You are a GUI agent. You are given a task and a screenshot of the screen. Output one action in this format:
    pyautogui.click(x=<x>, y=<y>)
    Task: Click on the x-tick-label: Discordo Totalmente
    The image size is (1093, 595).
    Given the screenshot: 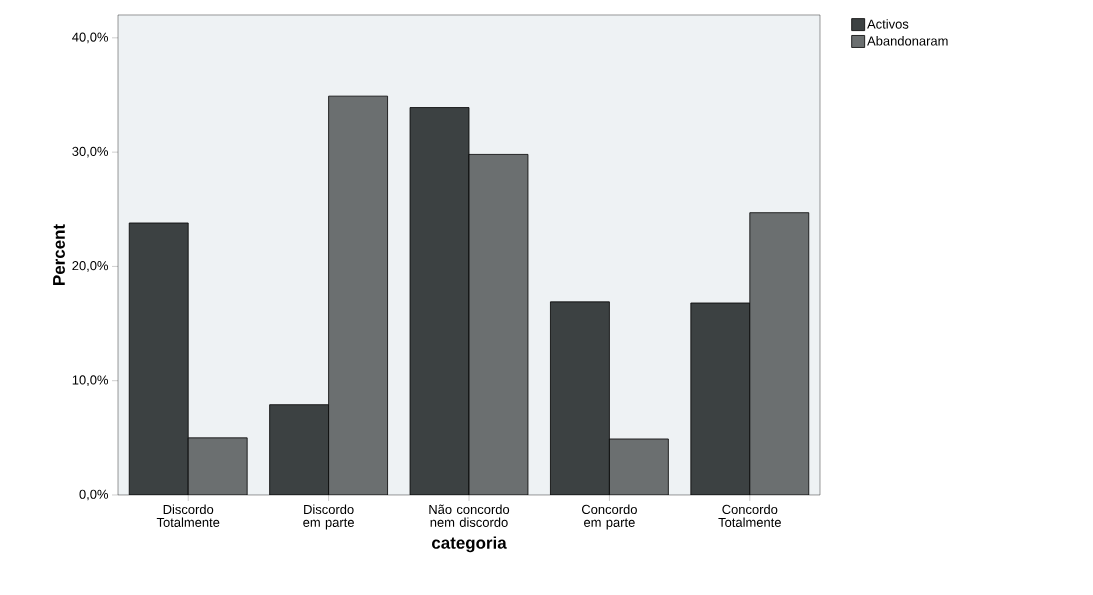 What is the action you would take?
    pyautogui.click(x=188, y=515)
    